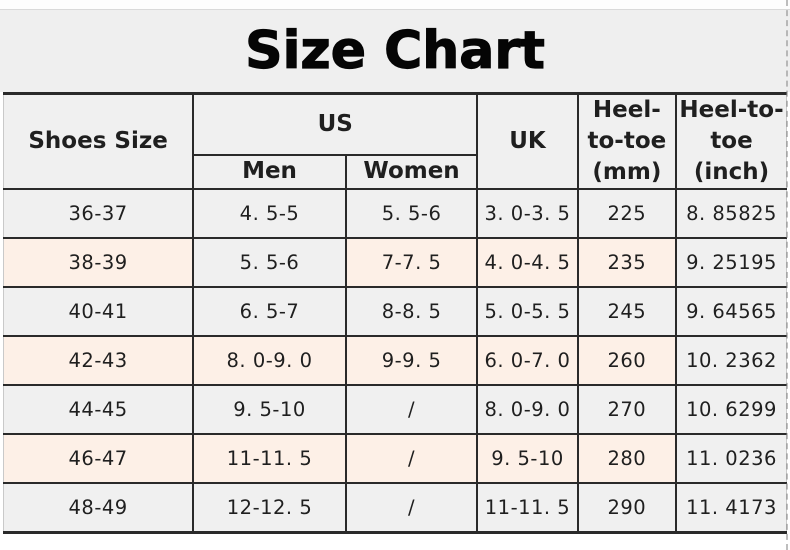  Describe the element at coordinates (395, 51) in the screenshot. I see `page-title: Size Chart` at that location.